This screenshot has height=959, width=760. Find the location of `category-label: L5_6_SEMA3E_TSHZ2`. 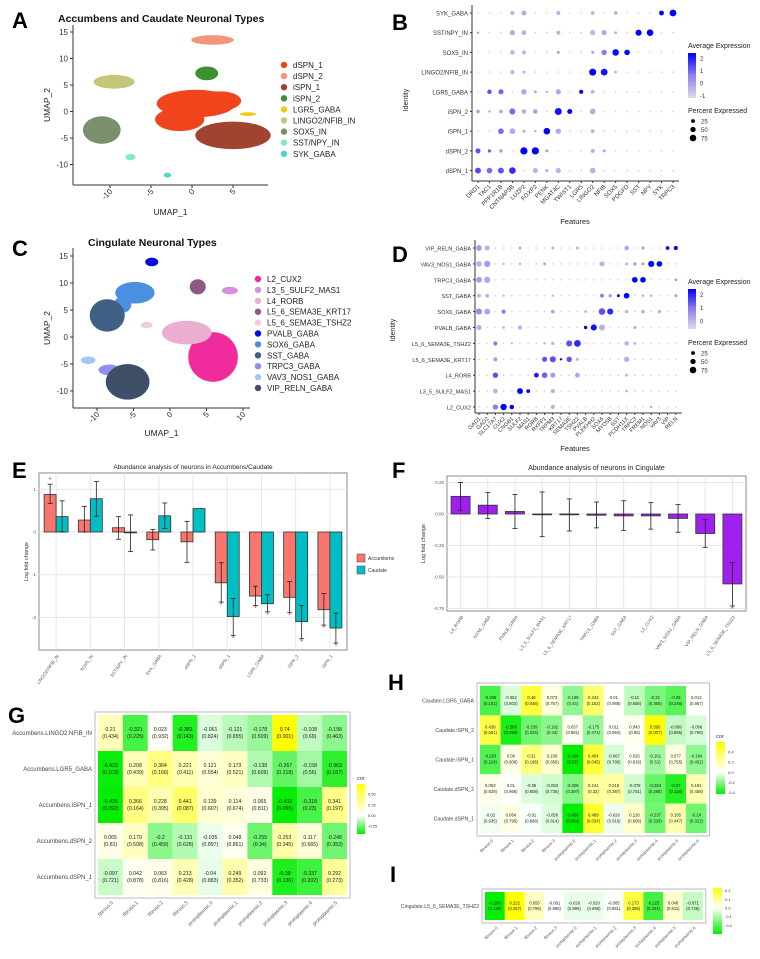

category-label: L5_6_SEMA3E_TSHZ2 is located at coordinates (721, 635).